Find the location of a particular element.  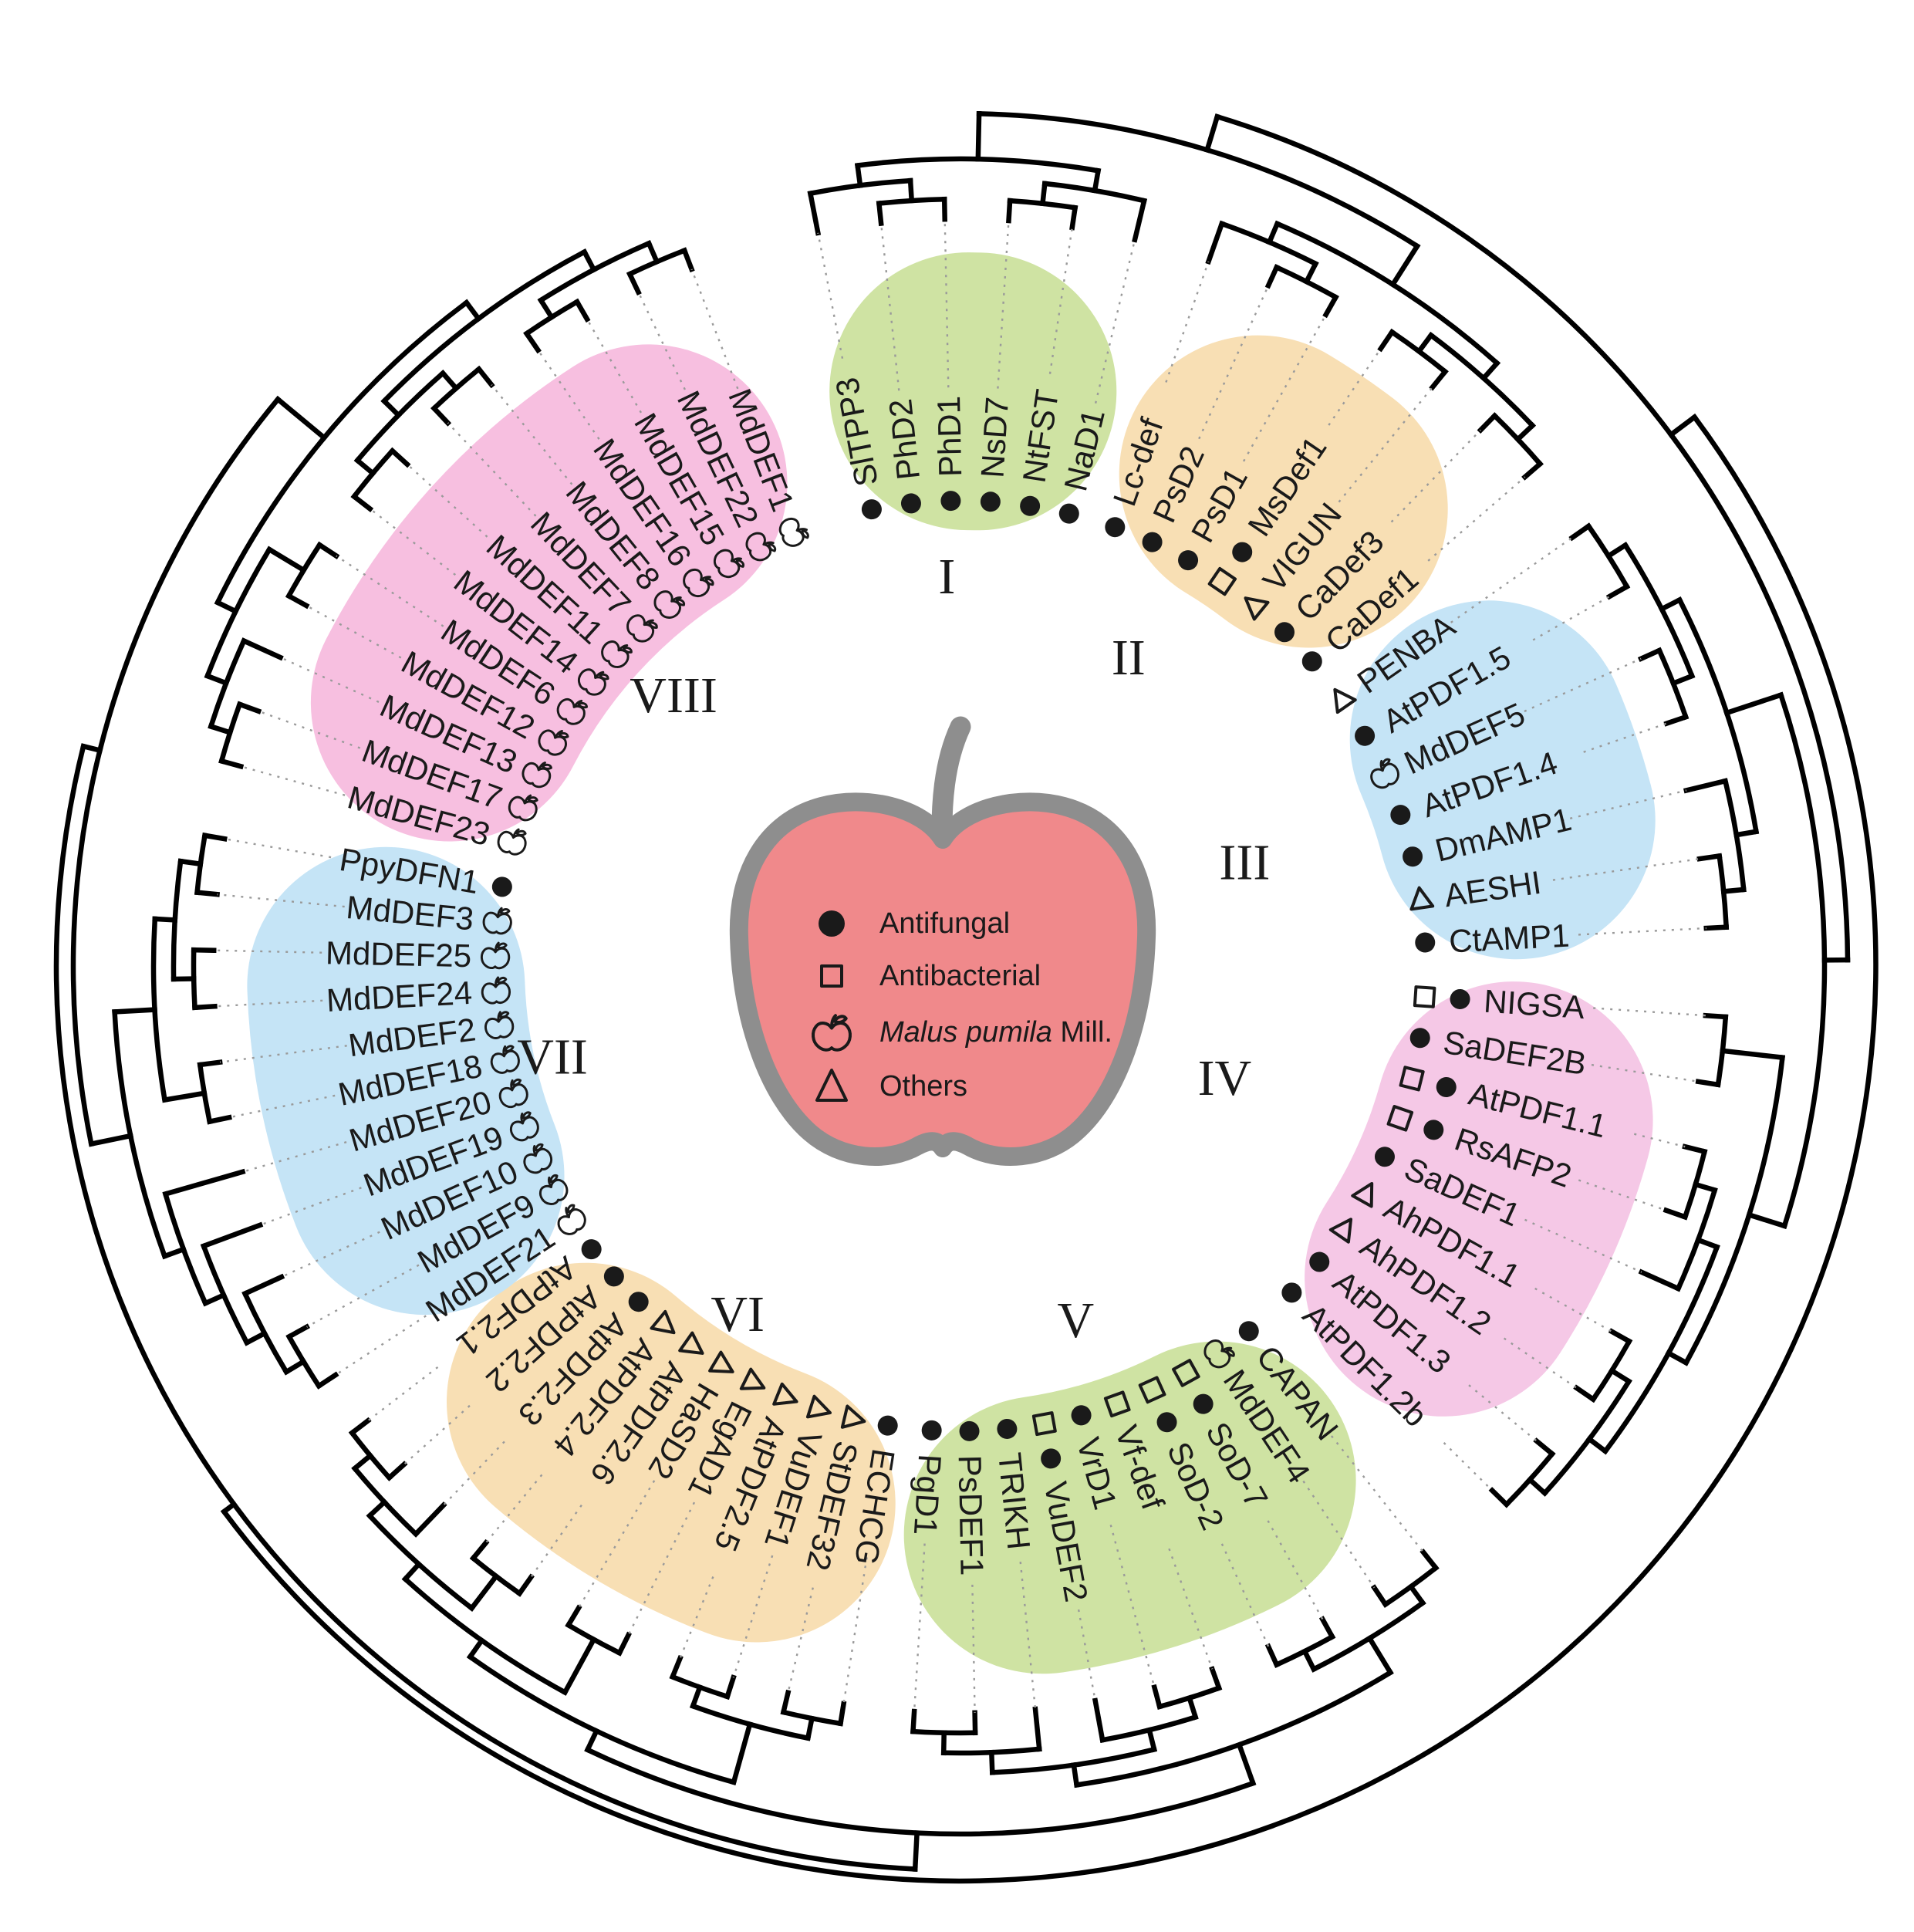

group-blob-III is located at coordinates (1502, 780).